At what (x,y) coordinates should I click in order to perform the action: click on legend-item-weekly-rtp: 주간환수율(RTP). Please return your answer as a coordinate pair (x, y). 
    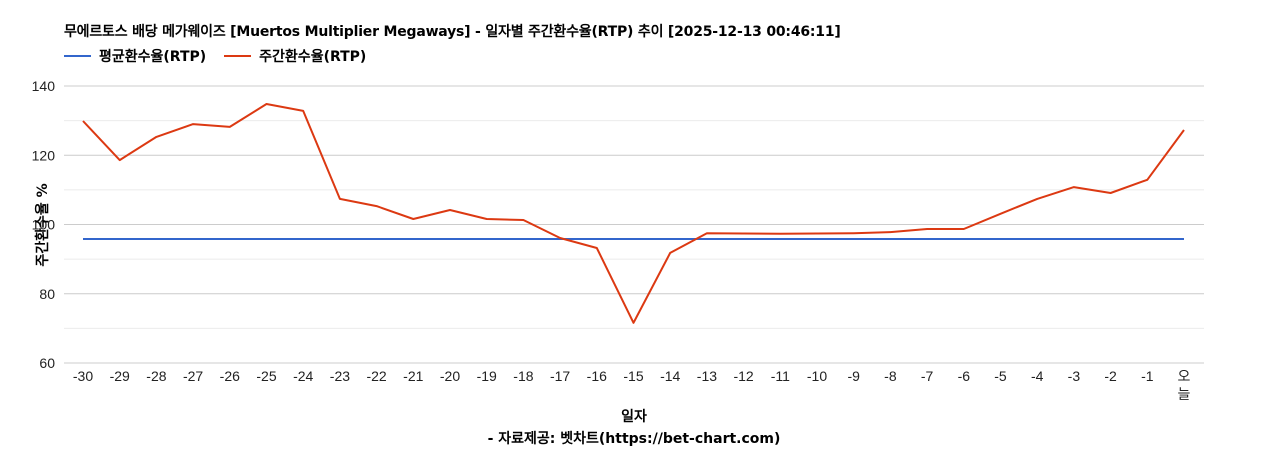
    Looking at the image, I should click on (295, 56).